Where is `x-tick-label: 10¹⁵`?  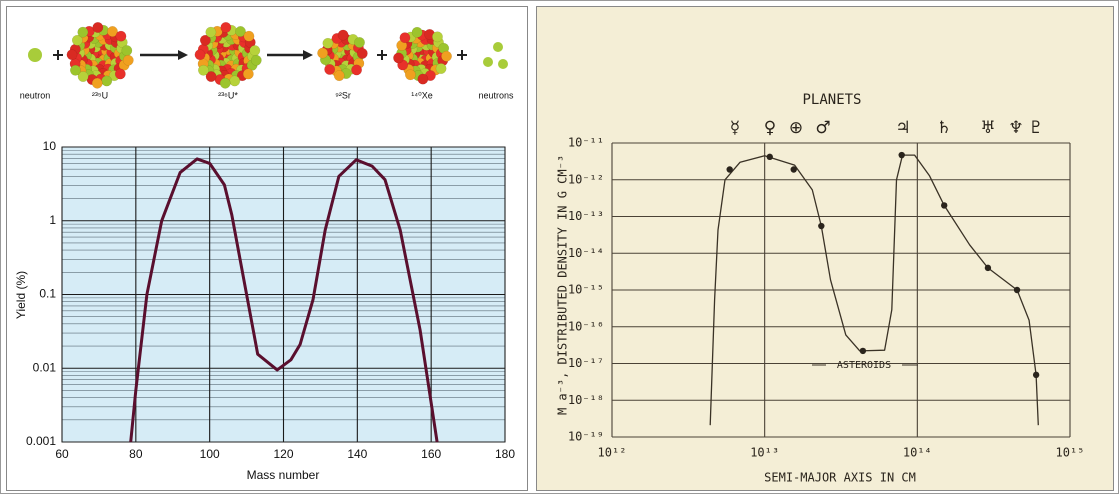
x-tick-label: 10¹⁵ is located at coordinates (1070, 453).